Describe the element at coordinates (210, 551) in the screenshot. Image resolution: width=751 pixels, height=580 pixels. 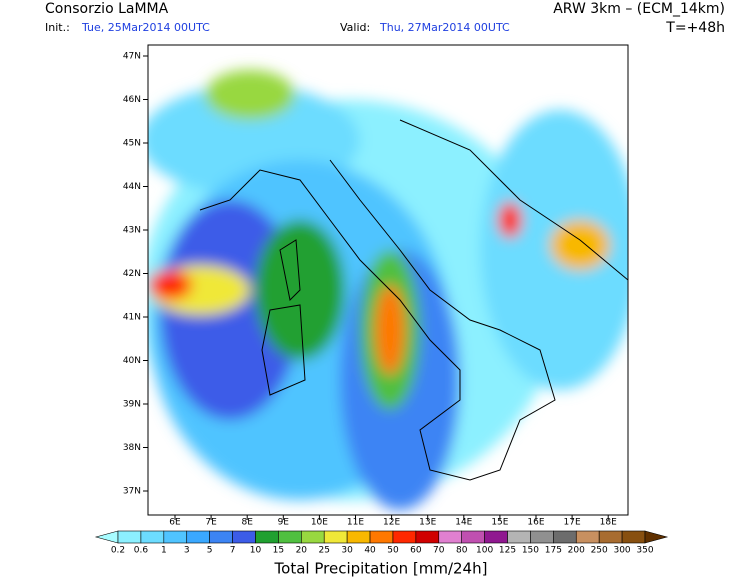
I see `colorbar-level: 5` at that location.